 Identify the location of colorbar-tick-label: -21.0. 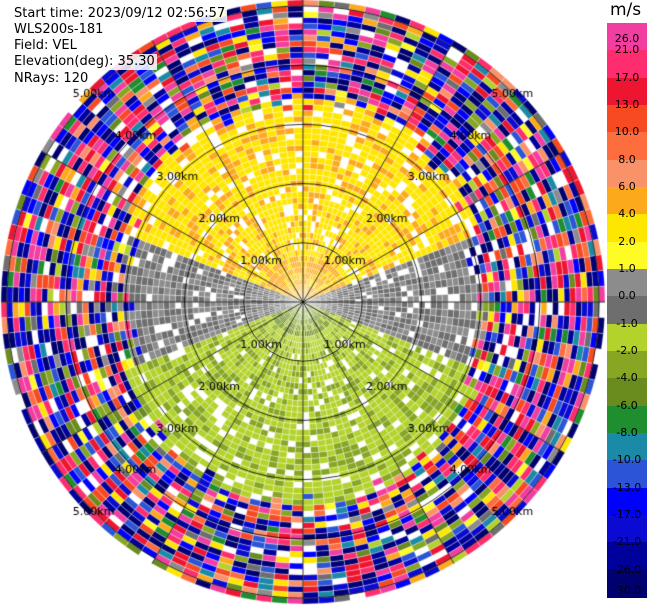
(627, 542).